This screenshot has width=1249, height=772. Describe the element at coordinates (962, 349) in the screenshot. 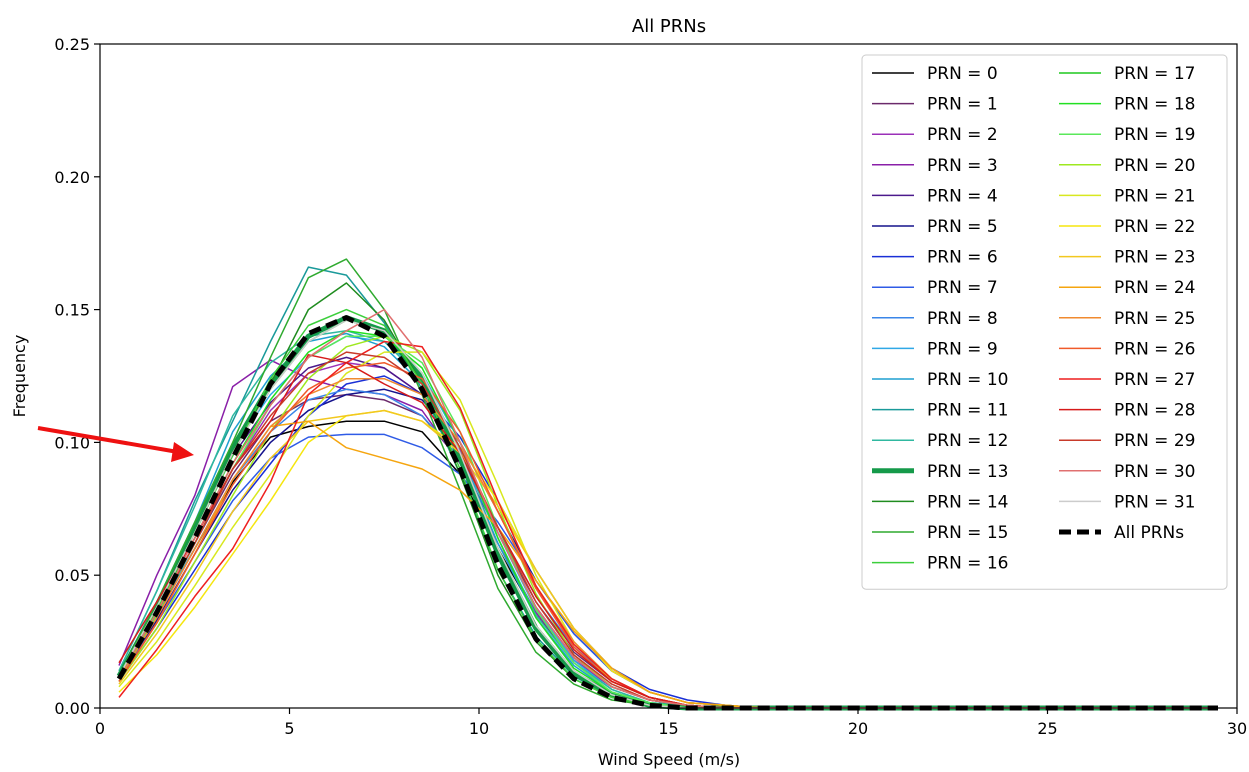

I see `legend-label: PRN = 9` at that location.